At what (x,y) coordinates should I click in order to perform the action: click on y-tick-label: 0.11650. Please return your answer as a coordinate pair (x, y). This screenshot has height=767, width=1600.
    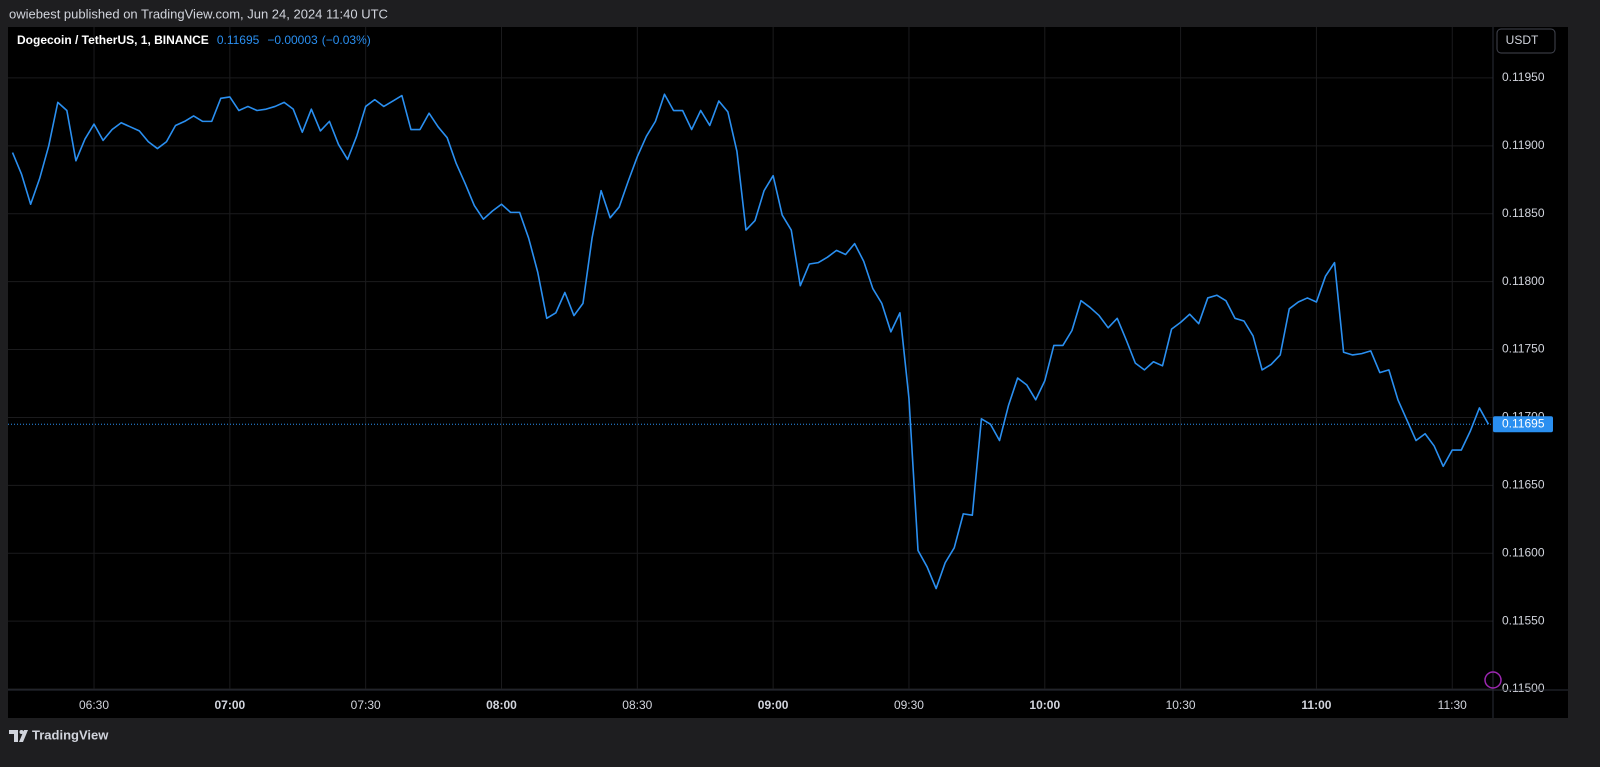
    Looking at the image, I should click on (1523, 485).